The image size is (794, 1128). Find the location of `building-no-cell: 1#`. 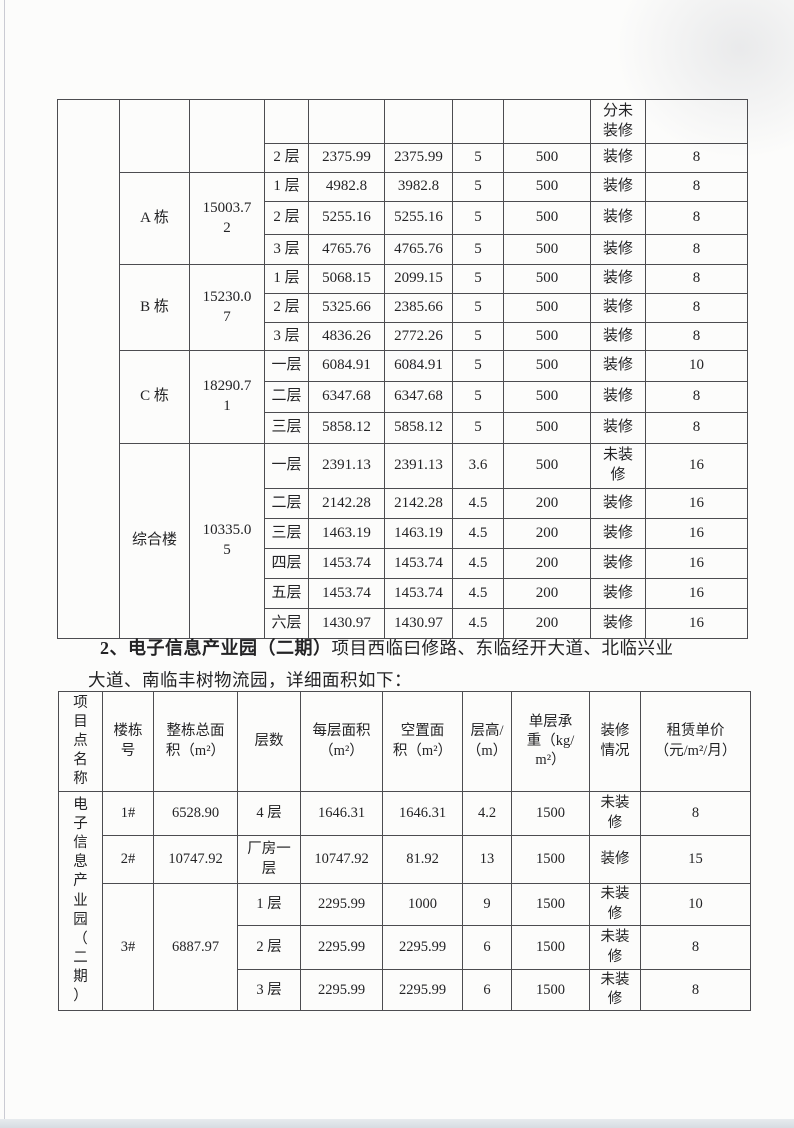

building-no-cell: 1# is located at coordinates (128, 813).